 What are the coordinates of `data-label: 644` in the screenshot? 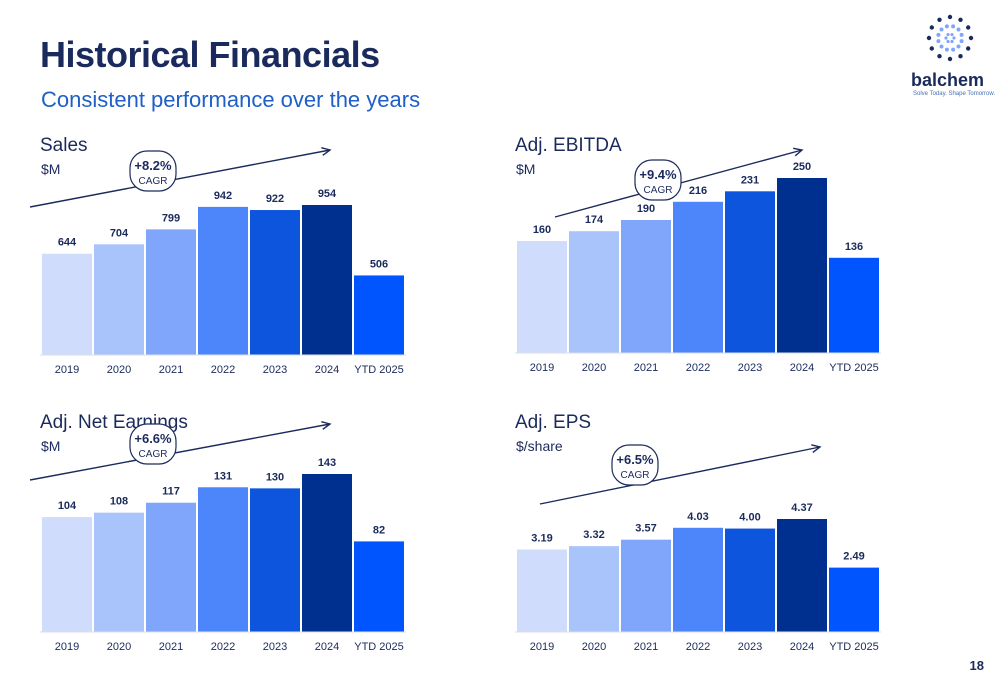 It's located at (67, 243).